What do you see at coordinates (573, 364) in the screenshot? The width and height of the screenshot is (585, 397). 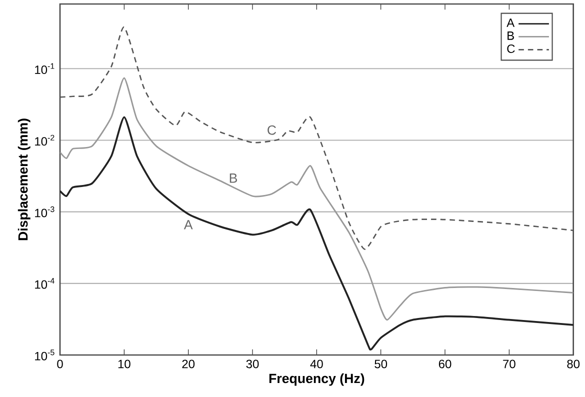 I see `x-tick-label: 80` at bounding box center [573, 364].